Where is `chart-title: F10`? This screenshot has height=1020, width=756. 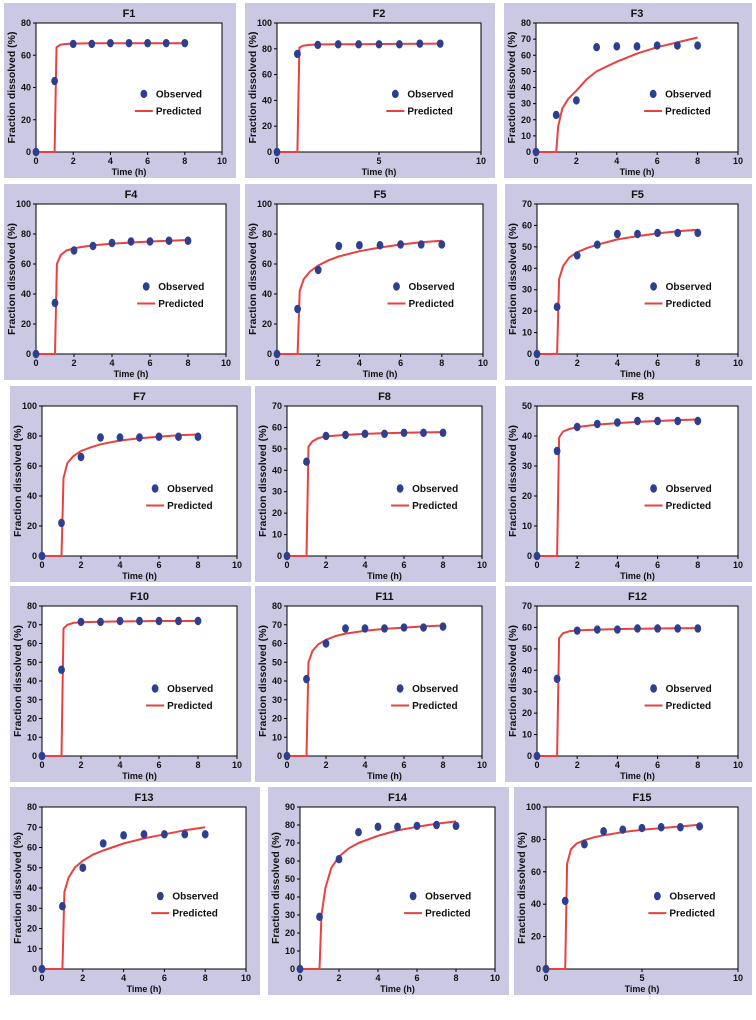 chart-title: F10 is located at coordinates (139, 597).